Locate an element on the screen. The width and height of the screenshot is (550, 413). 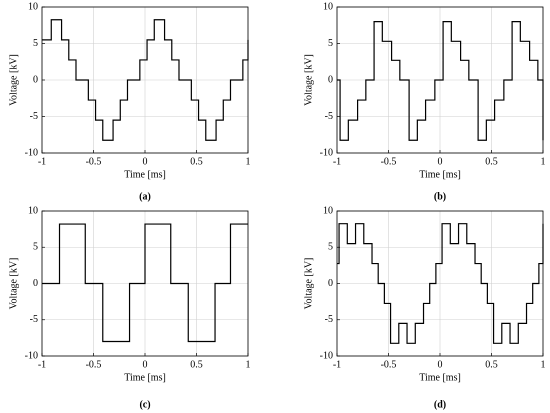
panel-caption: (b) is located at coordinates (440, 196).